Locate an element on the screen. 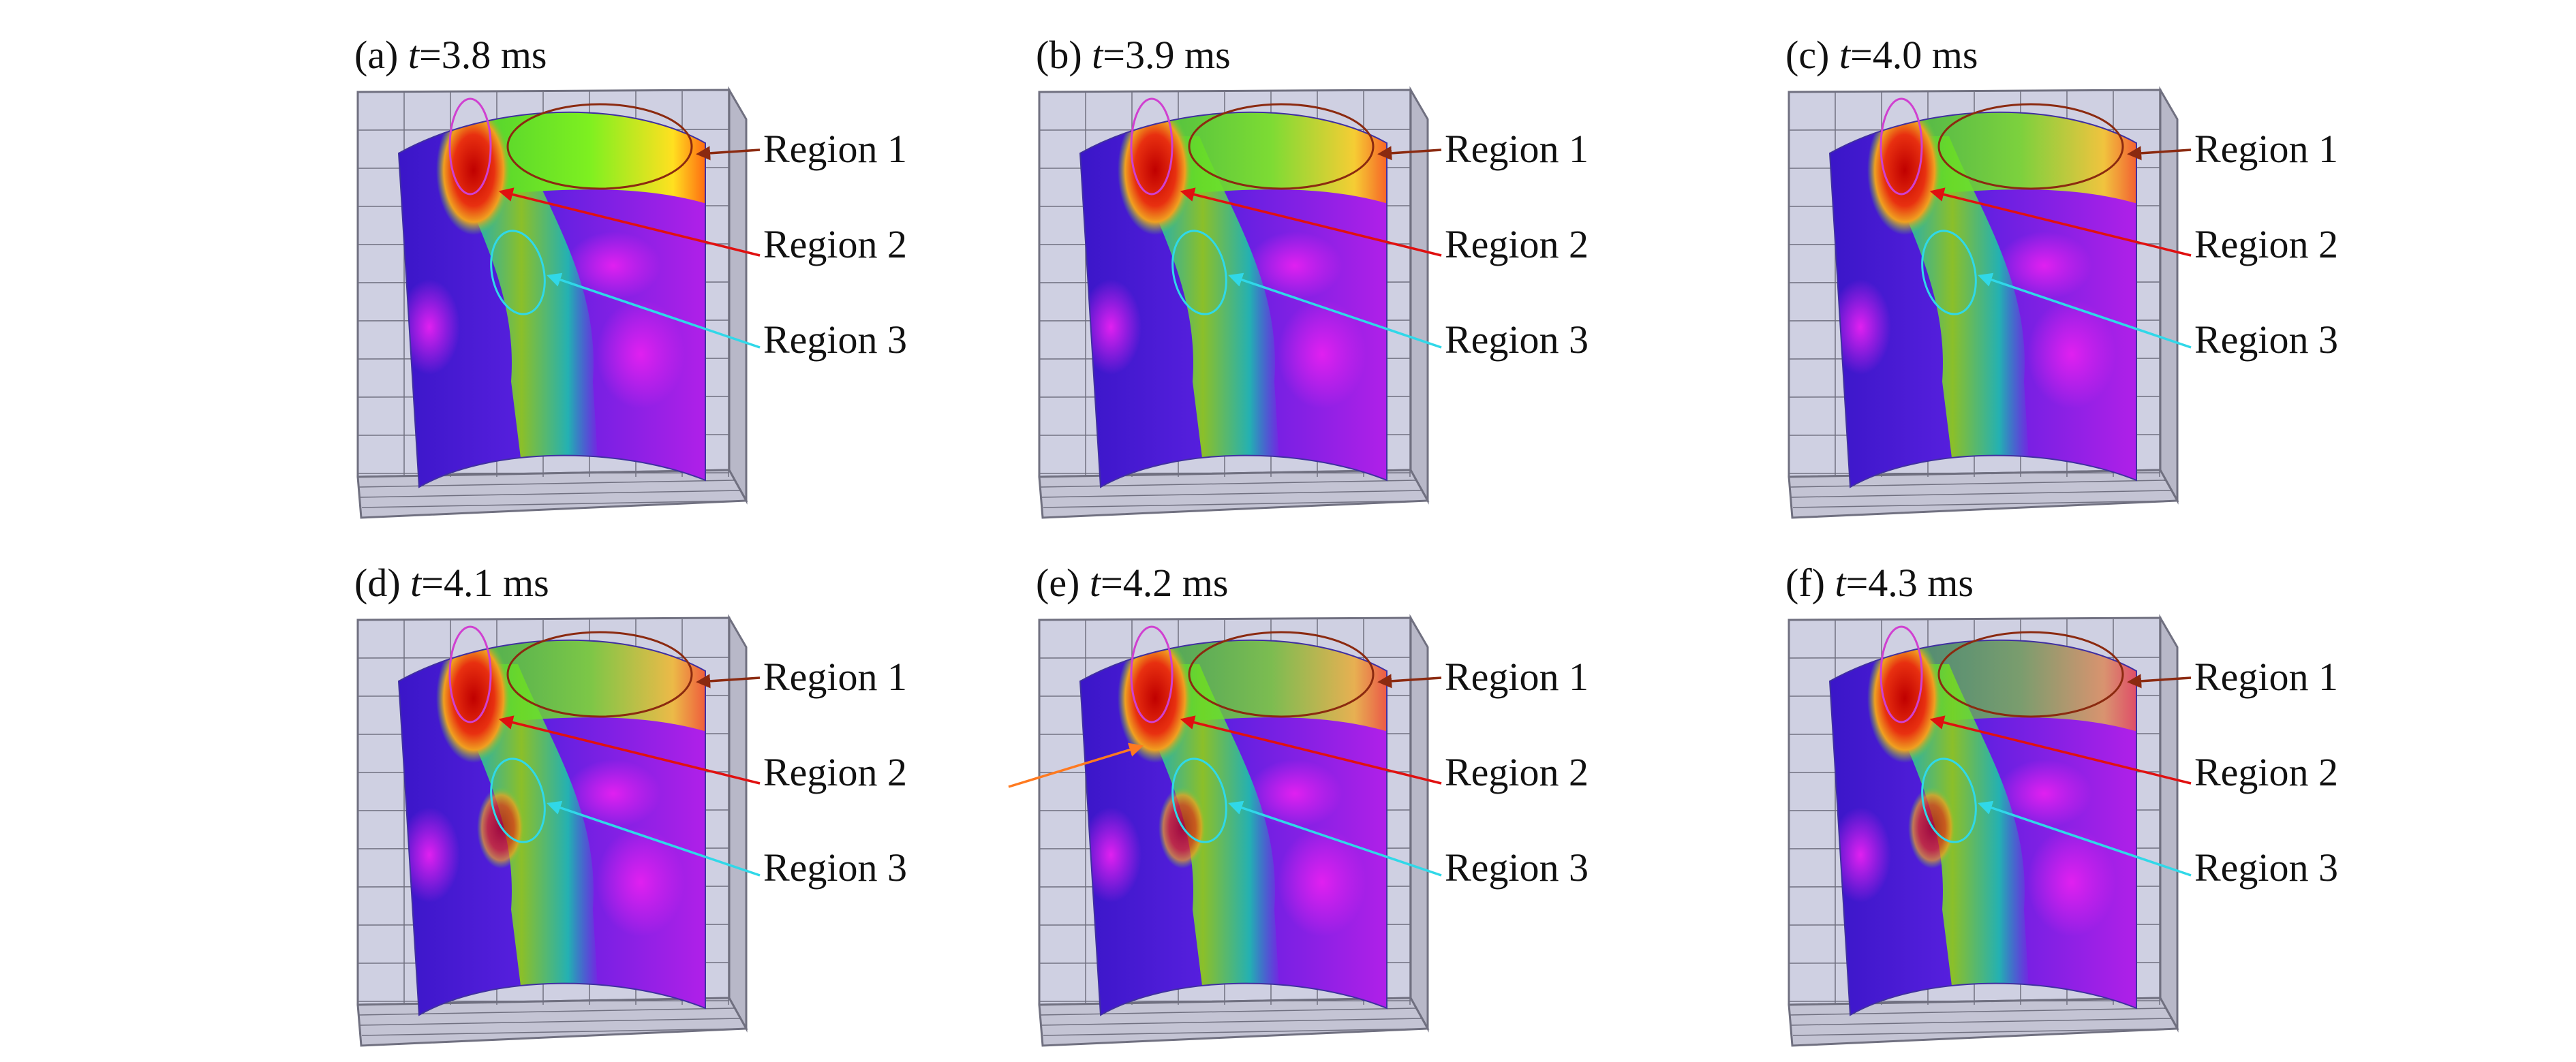  panel-letter: (e) is located at coordinates (1063, 583).